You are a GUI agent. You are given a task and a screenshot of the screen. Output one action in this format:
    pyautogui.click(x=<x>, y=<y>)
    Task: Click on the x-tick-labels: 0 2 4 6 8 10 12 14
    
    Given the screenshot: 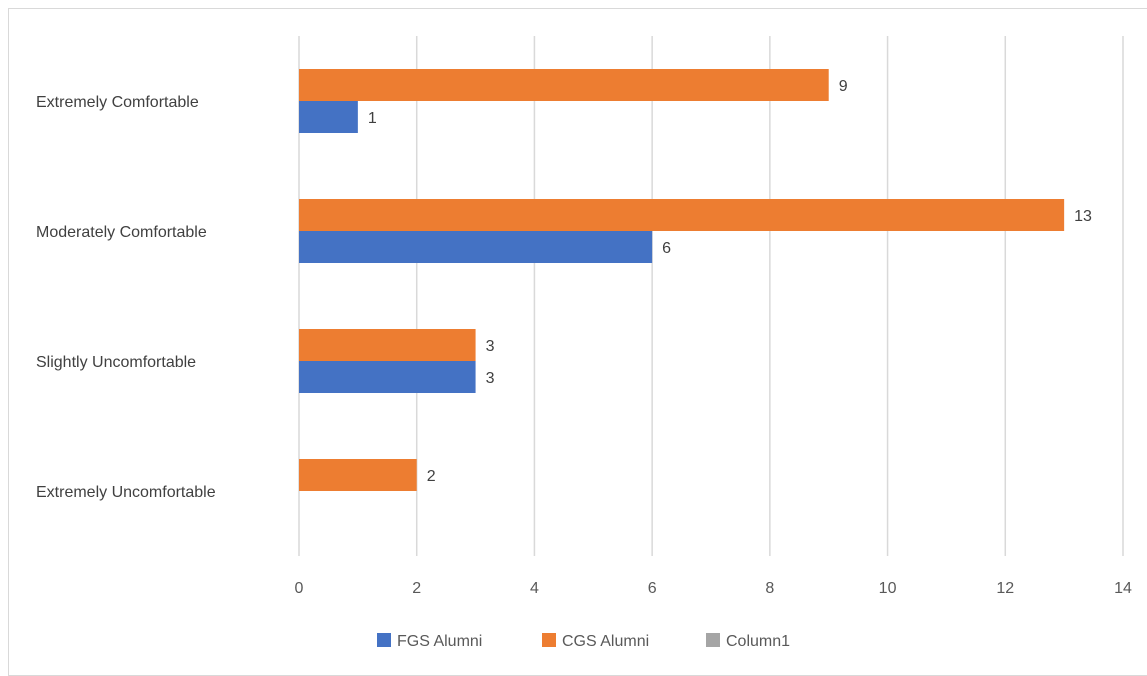 What is the action you would take?
    pyautogui.click(x=713, y=588)
    